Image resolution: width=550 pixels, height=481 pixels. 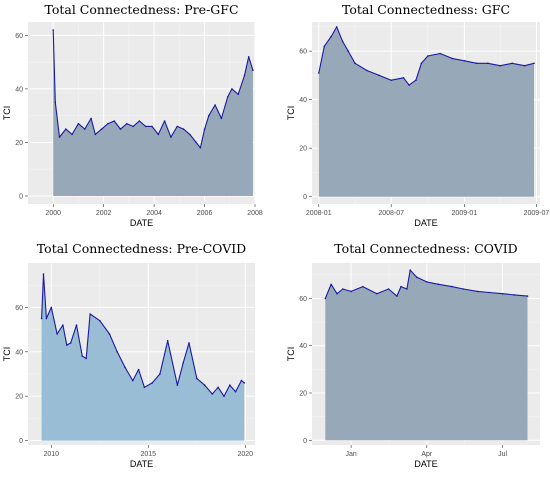 What do you see at coordinates (465, 213) in the screenshot?
I see `x-tick-label: 2009-01` at bounding box center [465, 213].